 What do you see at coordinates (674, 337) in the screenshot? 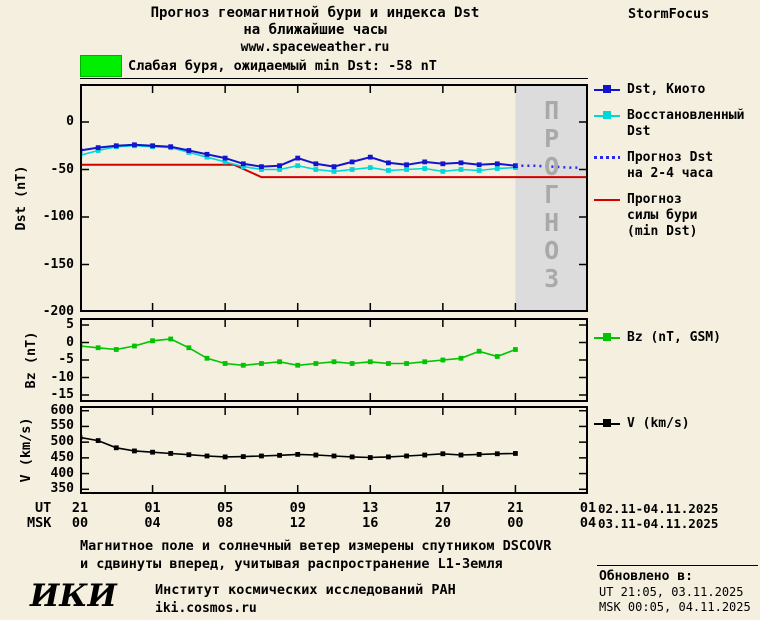
I see `legend-label: Bz (nT, GSM)` at bounding box center [674, 337].